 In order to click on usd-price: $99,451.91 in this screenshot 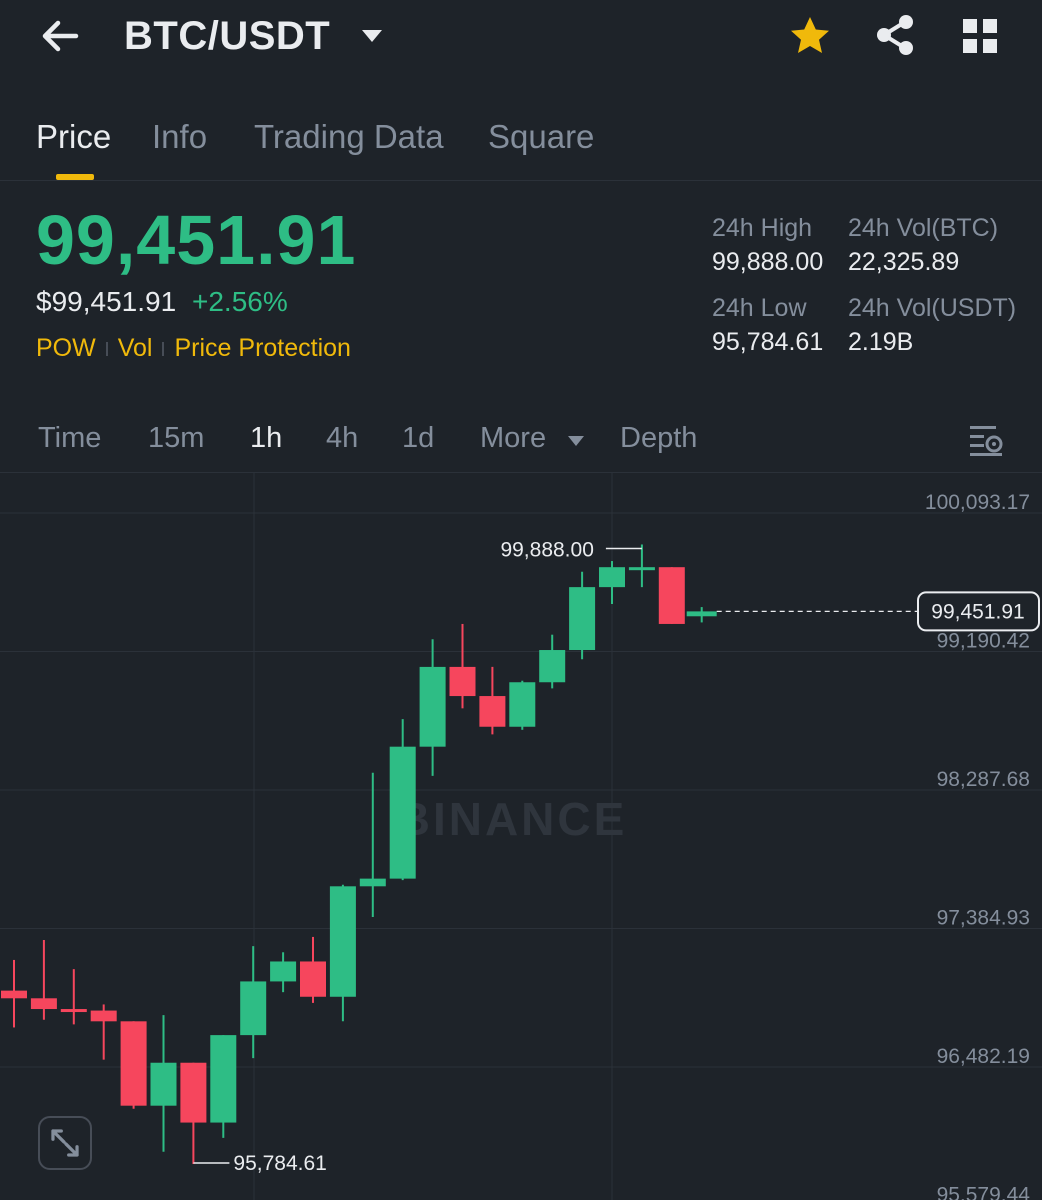, I will do `click(106, 301)`.